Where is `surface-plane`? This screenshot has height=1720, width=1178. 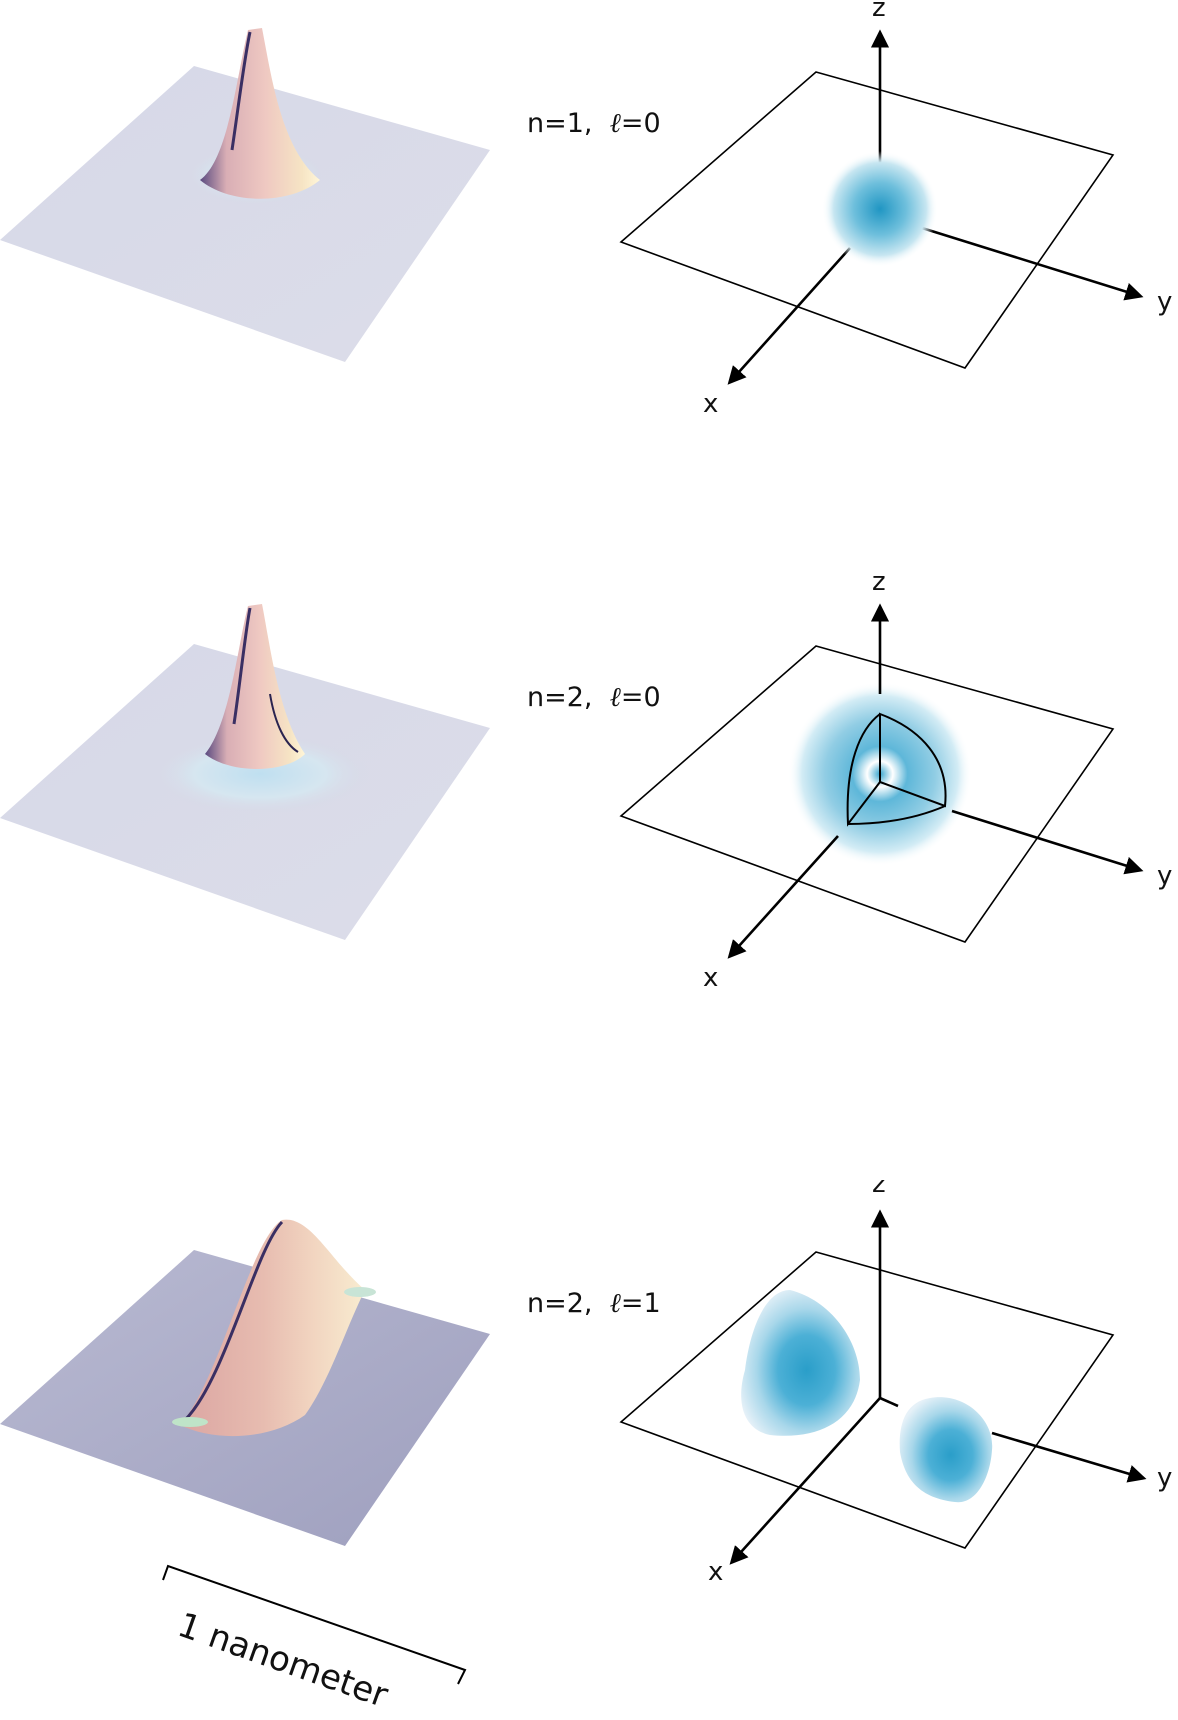 surface-plane is located at coordinates (245, 214).